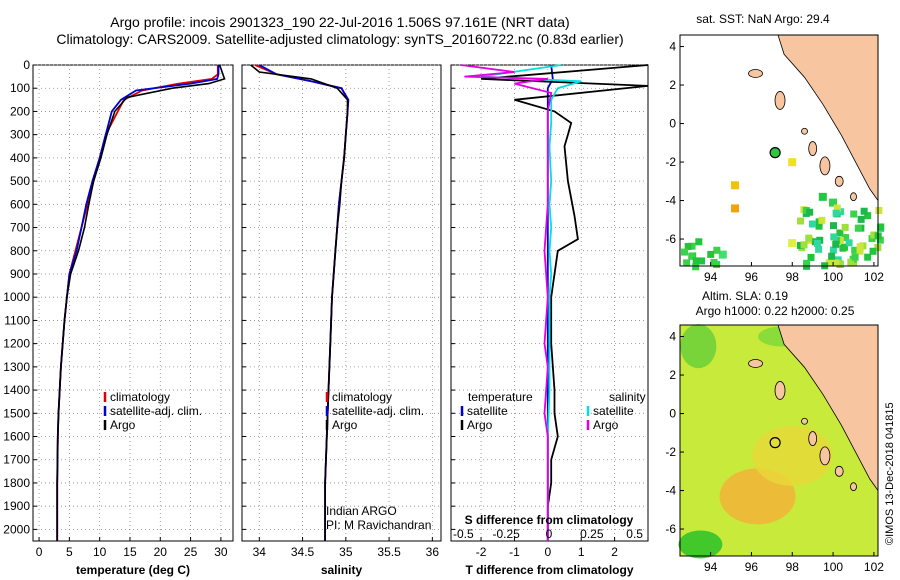 This screenshot has width=900, height=580. What do you see at coordinates (16, 460) in the screenshot?
I see `y-tick-label: 1700` at bounding box center [16, 460].